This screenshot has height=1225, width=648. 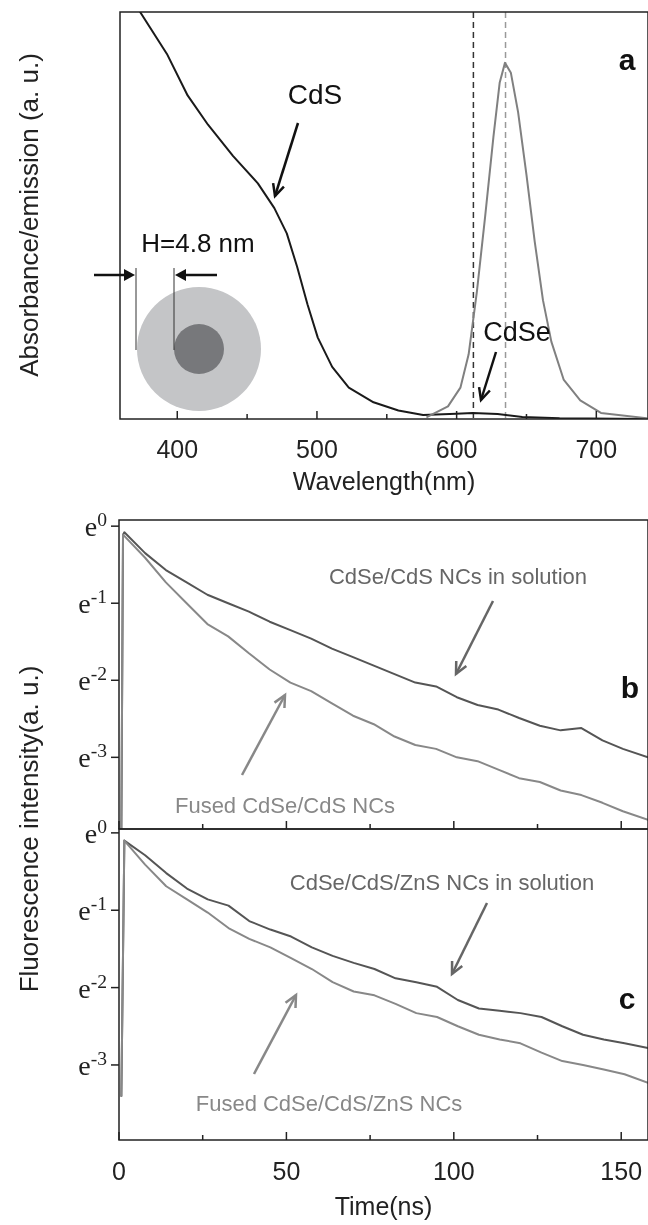 I want to click on x-tick-label: 500, so click(x=317, y=449).